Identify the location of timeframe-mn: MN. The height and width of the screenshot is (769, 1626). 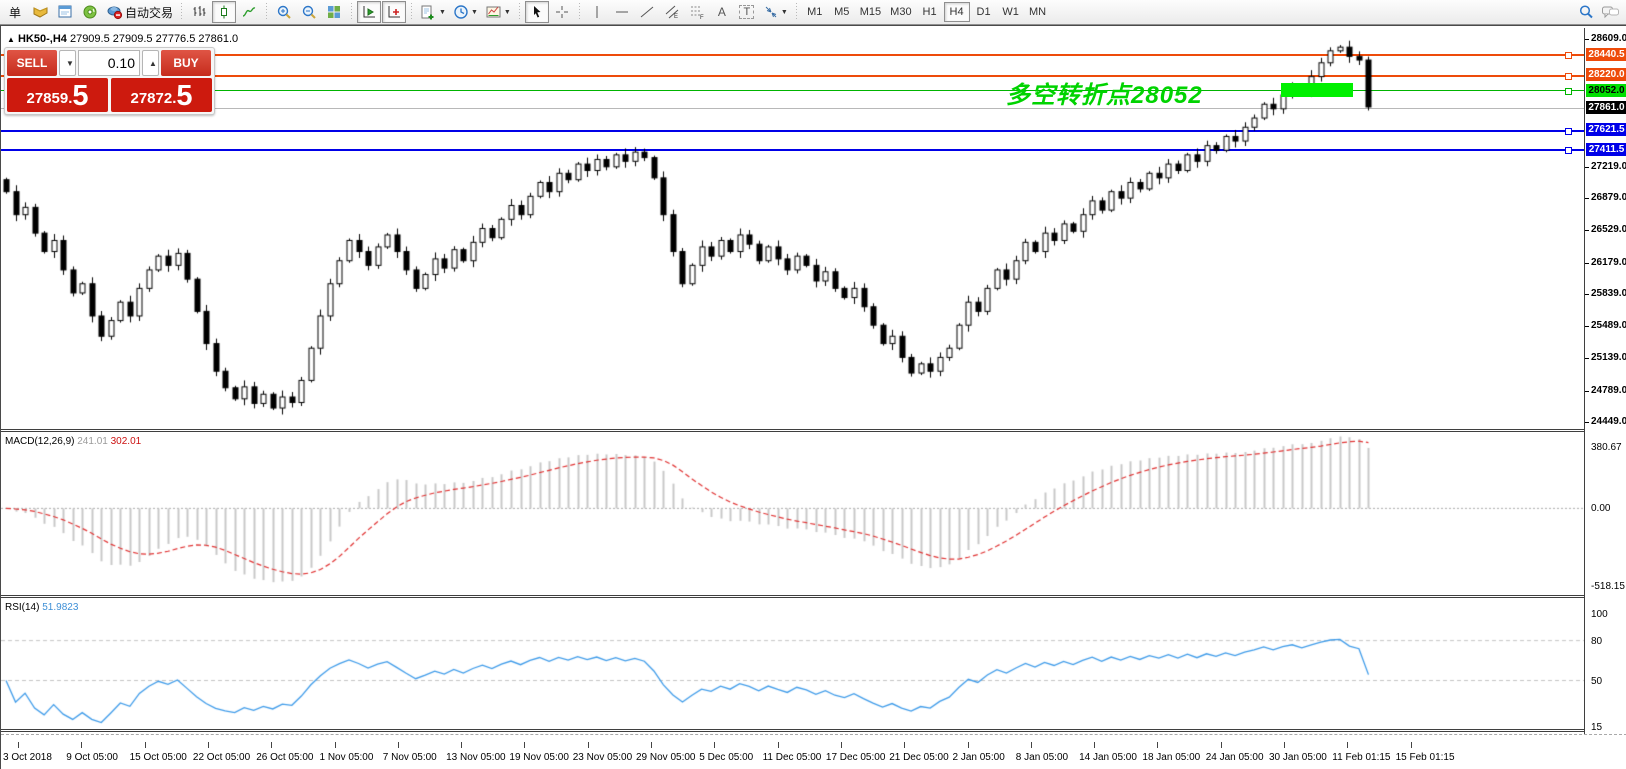
(1038, 12).